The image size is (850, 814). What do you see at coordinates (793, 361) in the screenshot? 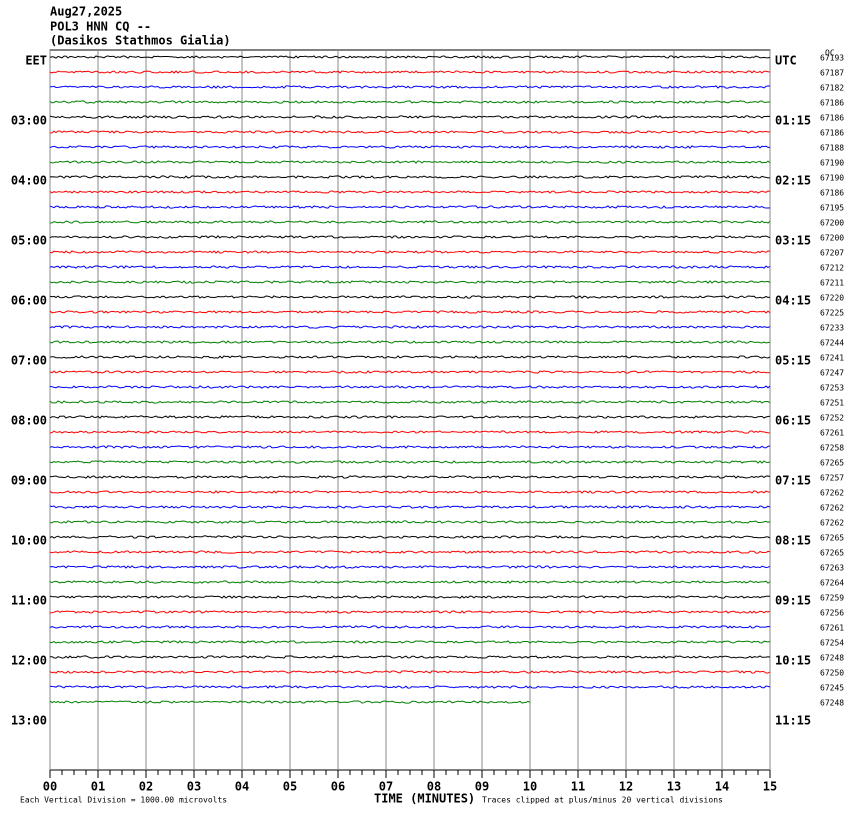
I see `right-time-label: 05:15` at bounding box center [793, 361].